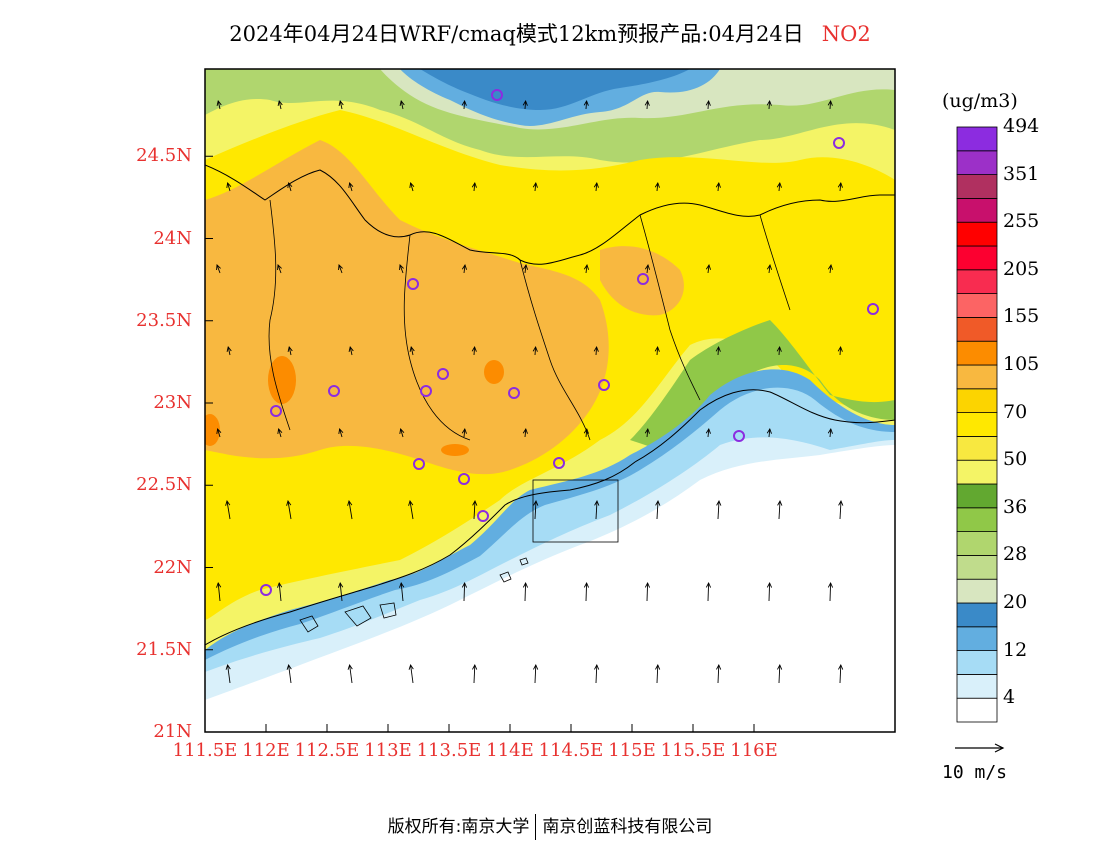 Image resolution: width=1100 pixels, height=850 pixels. I want to click on lat-label: 23N, so click(172, 402).